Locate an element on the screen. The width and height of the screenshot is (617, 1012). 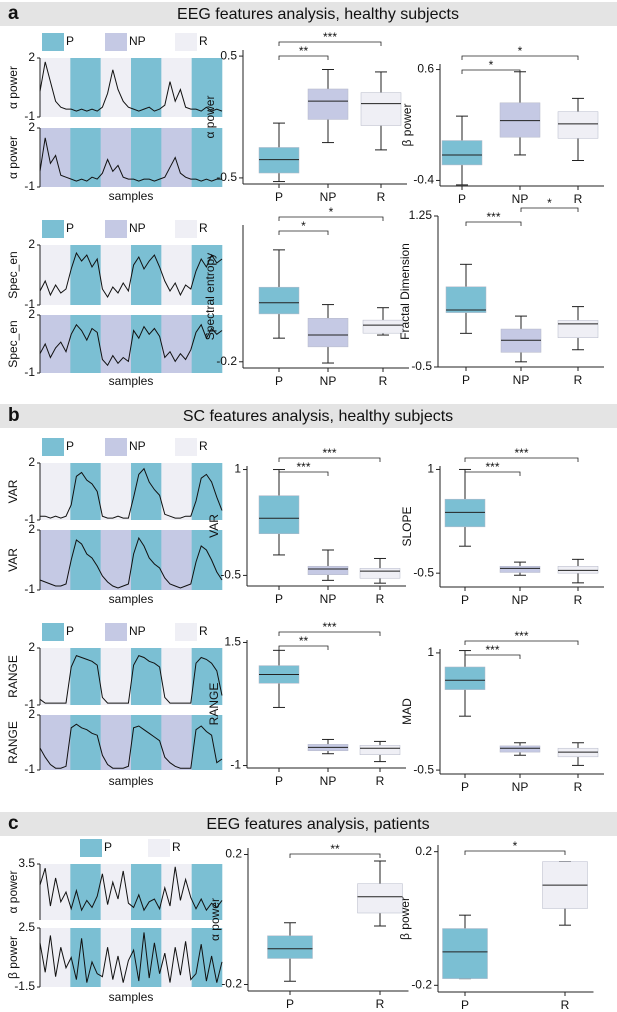
y-tick-label: 1.25 is located at coordinates (421, 215).